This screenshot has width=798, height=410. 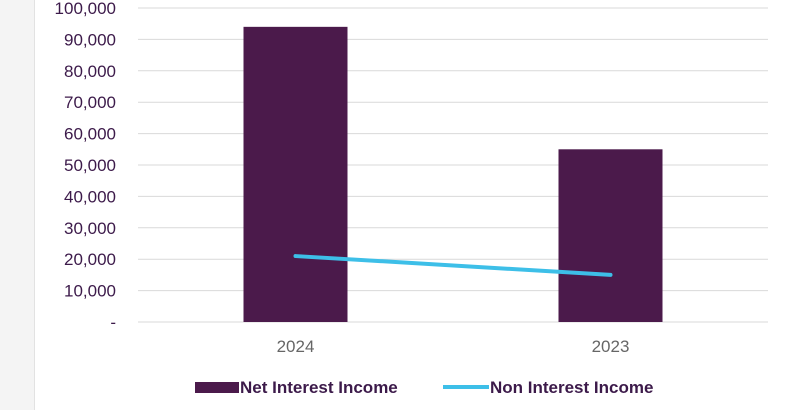 What do you see at coordinates (571, 387) in the screenshot?
I see `legend-label-non-interest-income: Non Interest Income` at bounding box center [571, 387].